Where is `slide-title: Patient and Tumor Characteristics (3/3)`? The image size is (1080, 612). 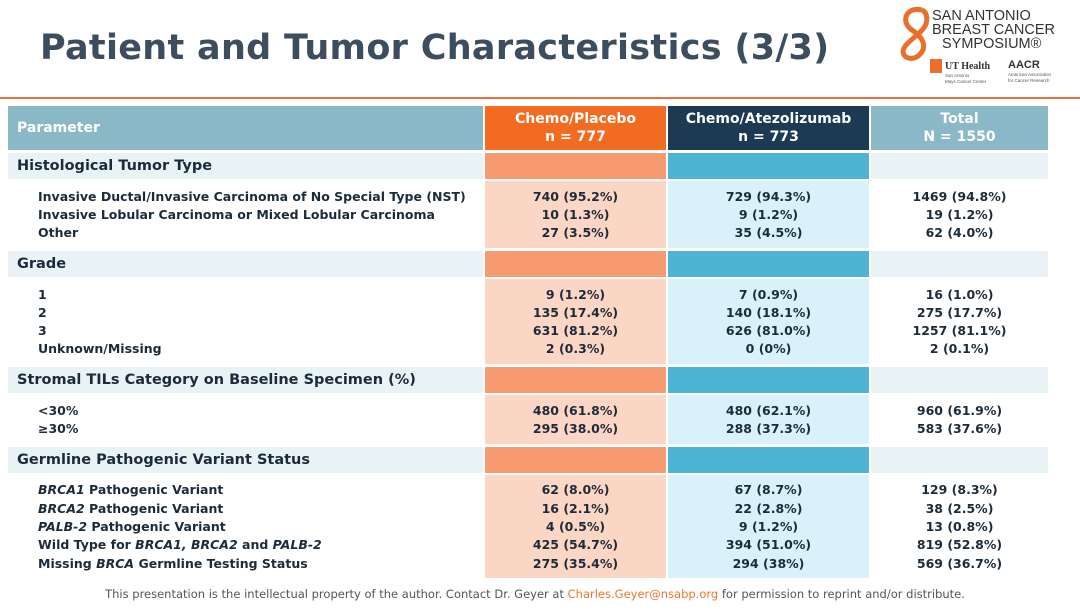
slide-title: Patient and Tumor Characteristics (3/3) is located at coordinates (435, 48).